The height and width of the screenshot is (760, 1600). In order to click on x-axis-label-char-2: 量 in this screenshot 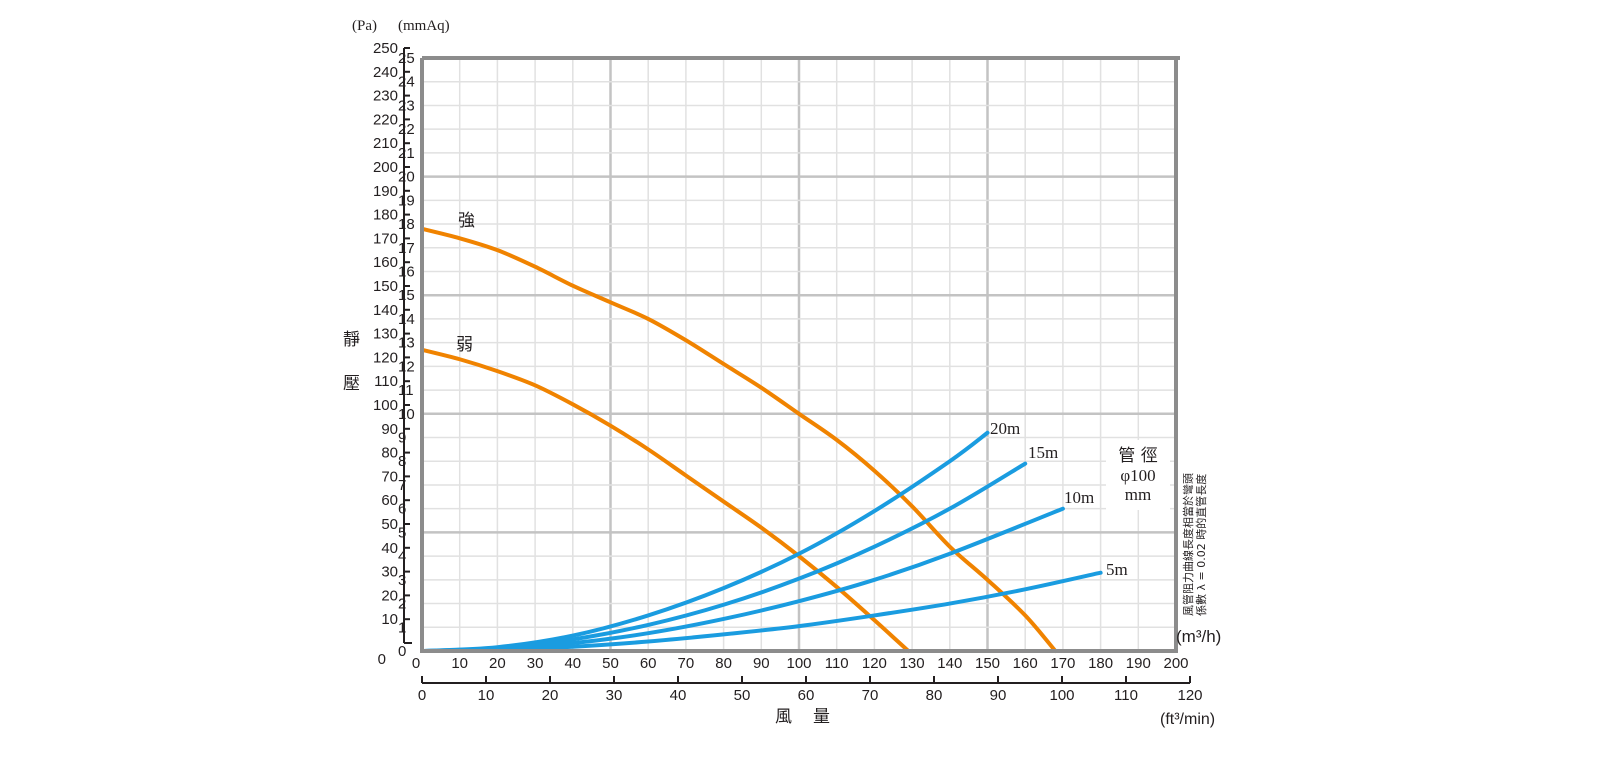, I will do `click(821, 717)`.